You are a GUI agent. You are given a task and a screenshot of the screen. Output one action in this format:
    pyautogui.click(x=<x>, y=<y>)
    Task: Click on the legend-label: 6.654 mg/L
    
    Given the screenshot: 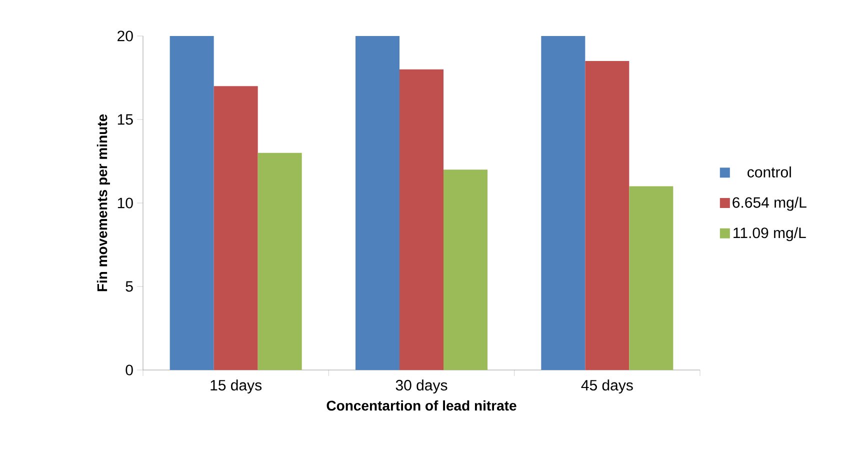 What is the action you would take?
    pyautogui.click(x=769, y=203)
    